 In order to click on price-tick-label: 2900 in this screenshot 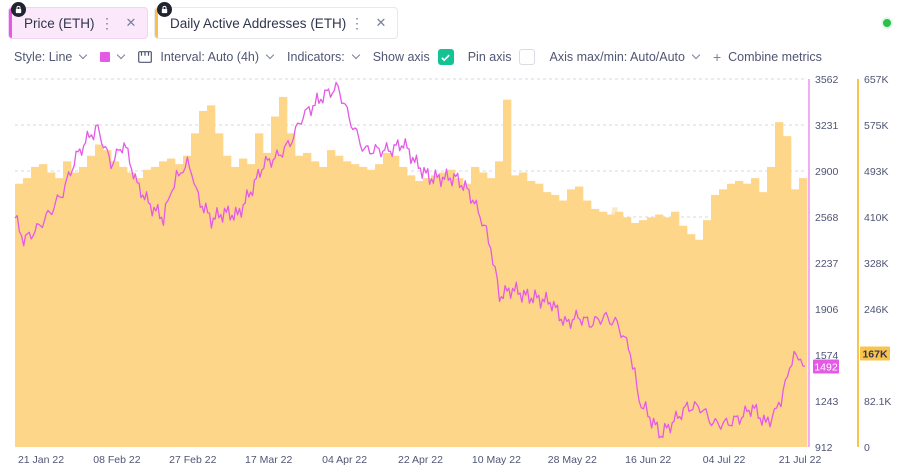, I will do `click(827, 172)`.